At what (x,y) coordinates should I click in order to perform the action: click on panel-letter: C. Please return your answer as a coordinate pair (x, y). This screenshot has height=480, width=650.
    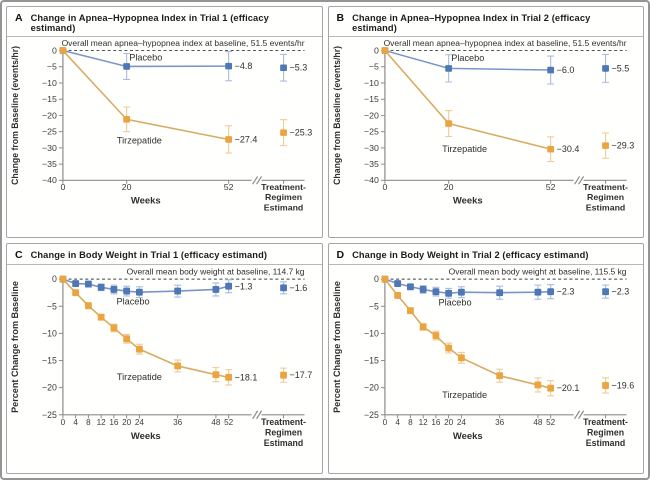
    Looking at the image, I should click on (19, 254).